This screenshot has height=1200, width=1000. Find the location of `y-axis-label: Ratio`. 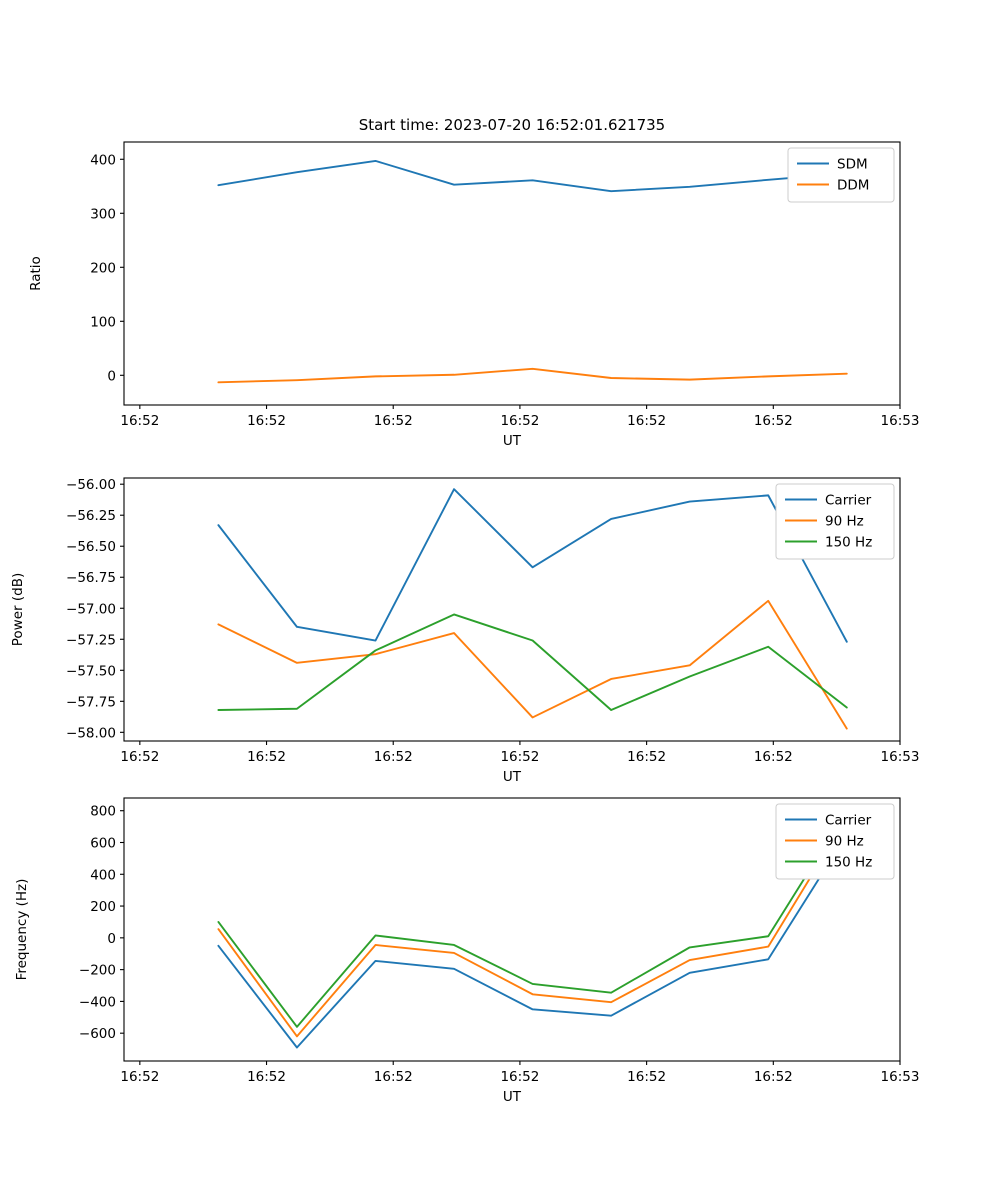

y-axis-label: Ratio is located at coordinates (36, 273).